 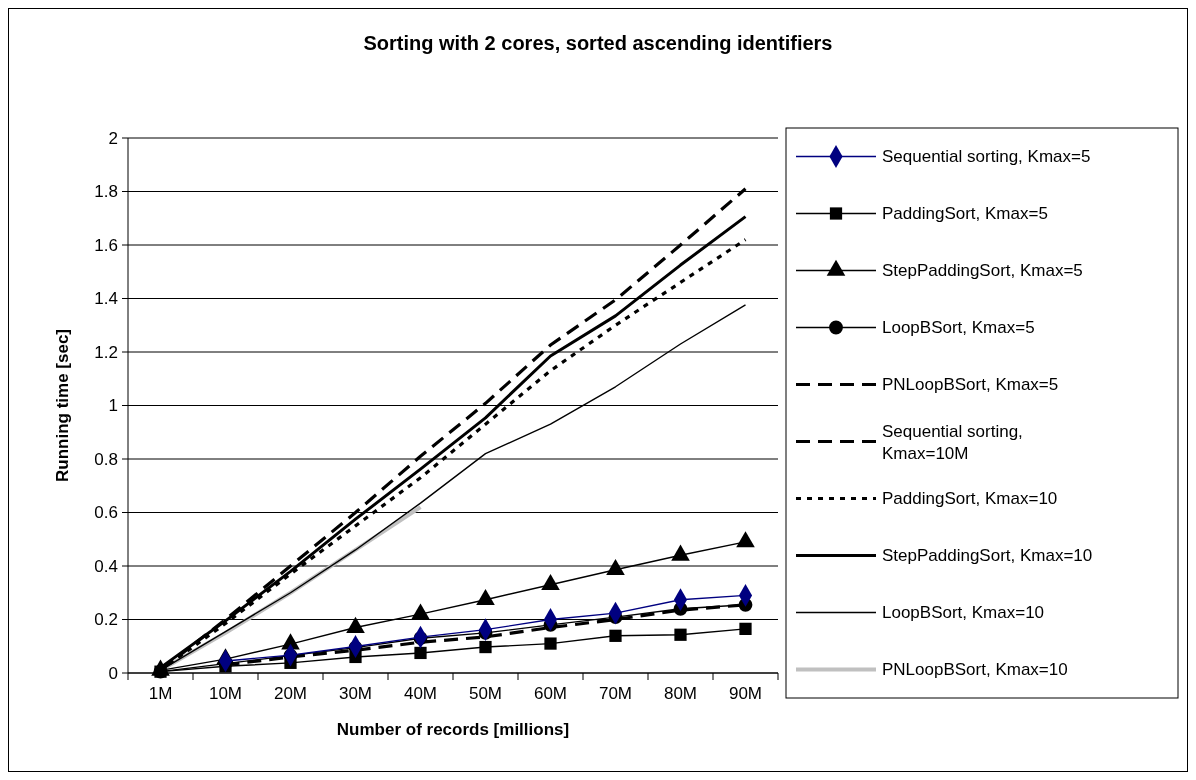 I want to click on x-tick-label: 60M, so click(x=550, y=693).